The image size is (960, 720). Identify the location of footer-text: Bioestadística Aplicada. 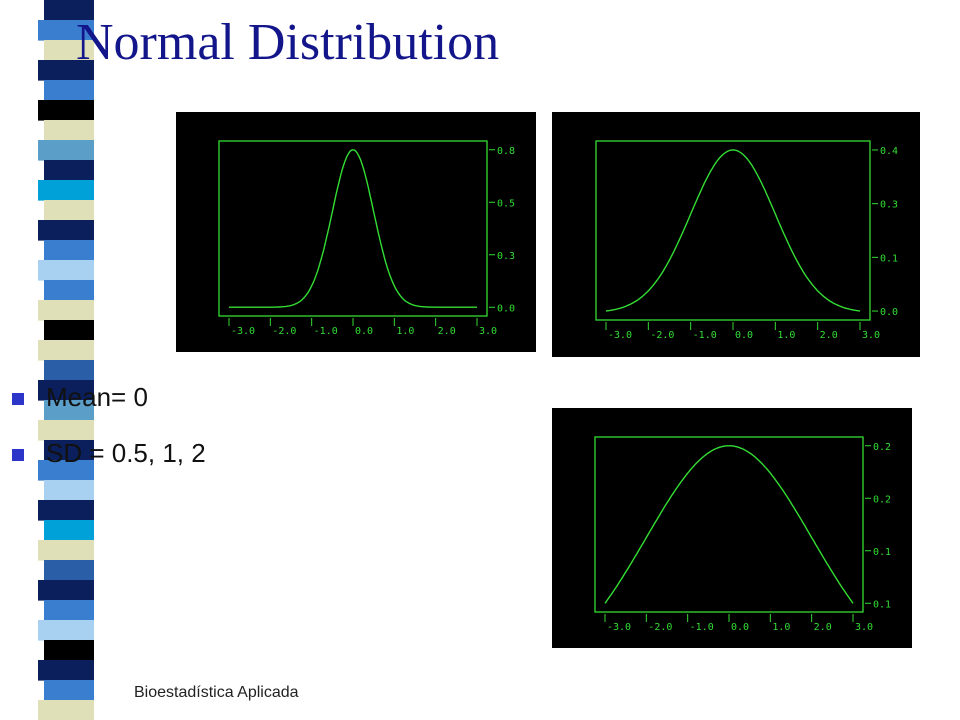
(216, 692).